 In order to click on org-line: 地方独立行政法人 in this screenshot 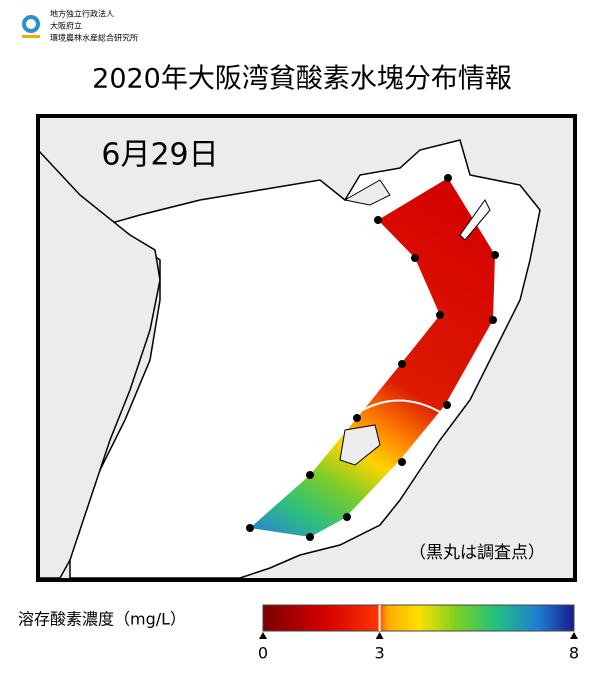, I will do `click(82, 14)`.